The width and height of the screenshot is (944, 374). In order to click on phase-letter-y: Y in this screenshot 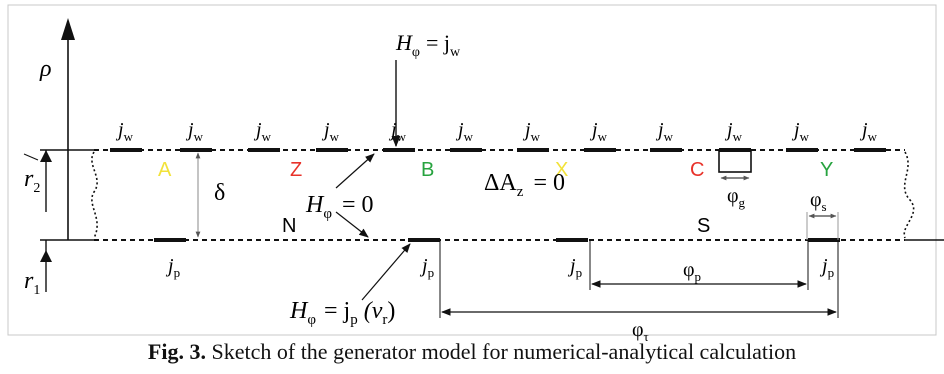, I will do `click(826, 170)`.